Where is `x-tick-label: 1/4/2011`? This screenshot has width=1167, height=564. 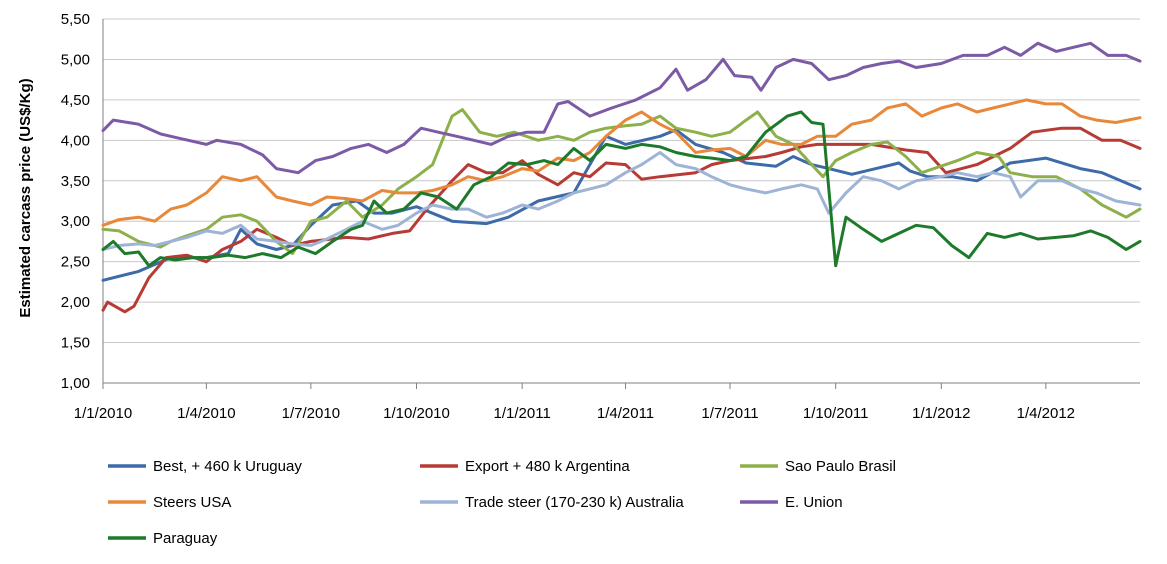 x-tick-label: 1/4/2011 is located at coordinates (625, 413).